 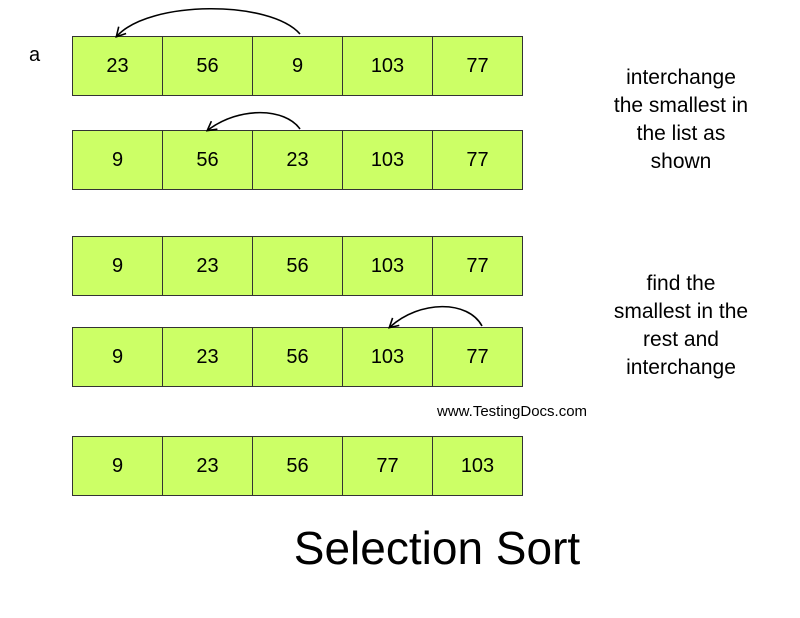 I want to click on array-row: 23 56 9 103 77, so click(x=299, y=66).